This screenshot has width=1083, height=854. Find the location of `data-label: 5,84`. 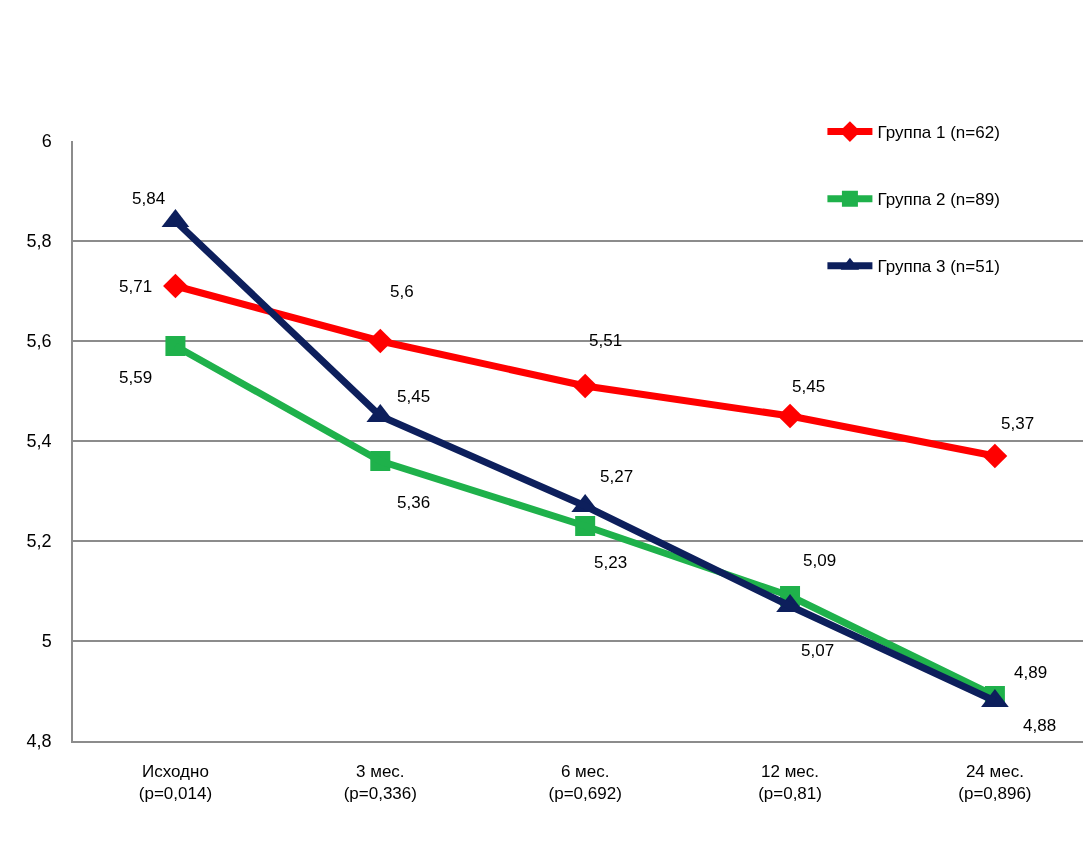

data-label: 5,84 is located at coordinates (149, 198).